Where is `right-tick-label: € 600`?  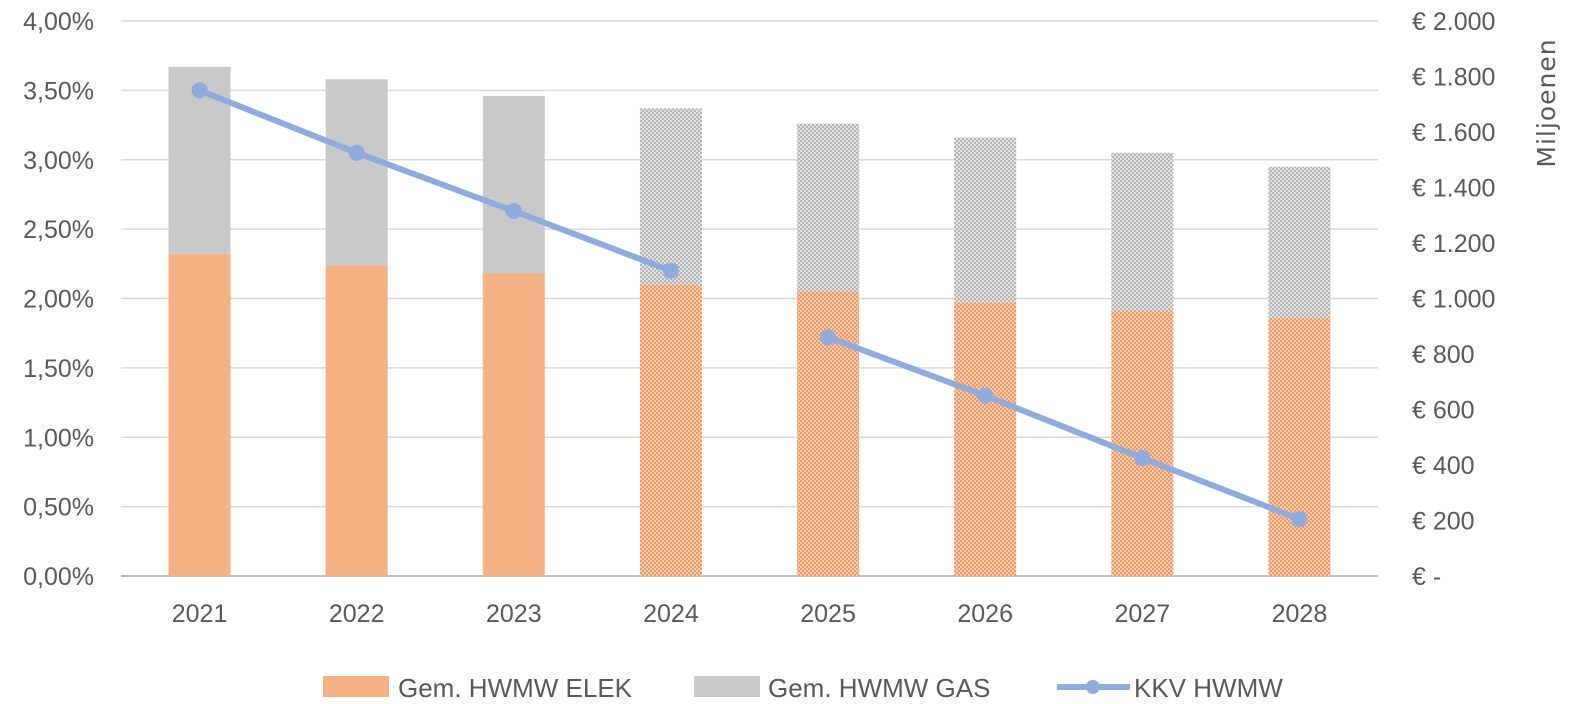 right-tick-label: € 600 is located at coordinates (1443, 411).